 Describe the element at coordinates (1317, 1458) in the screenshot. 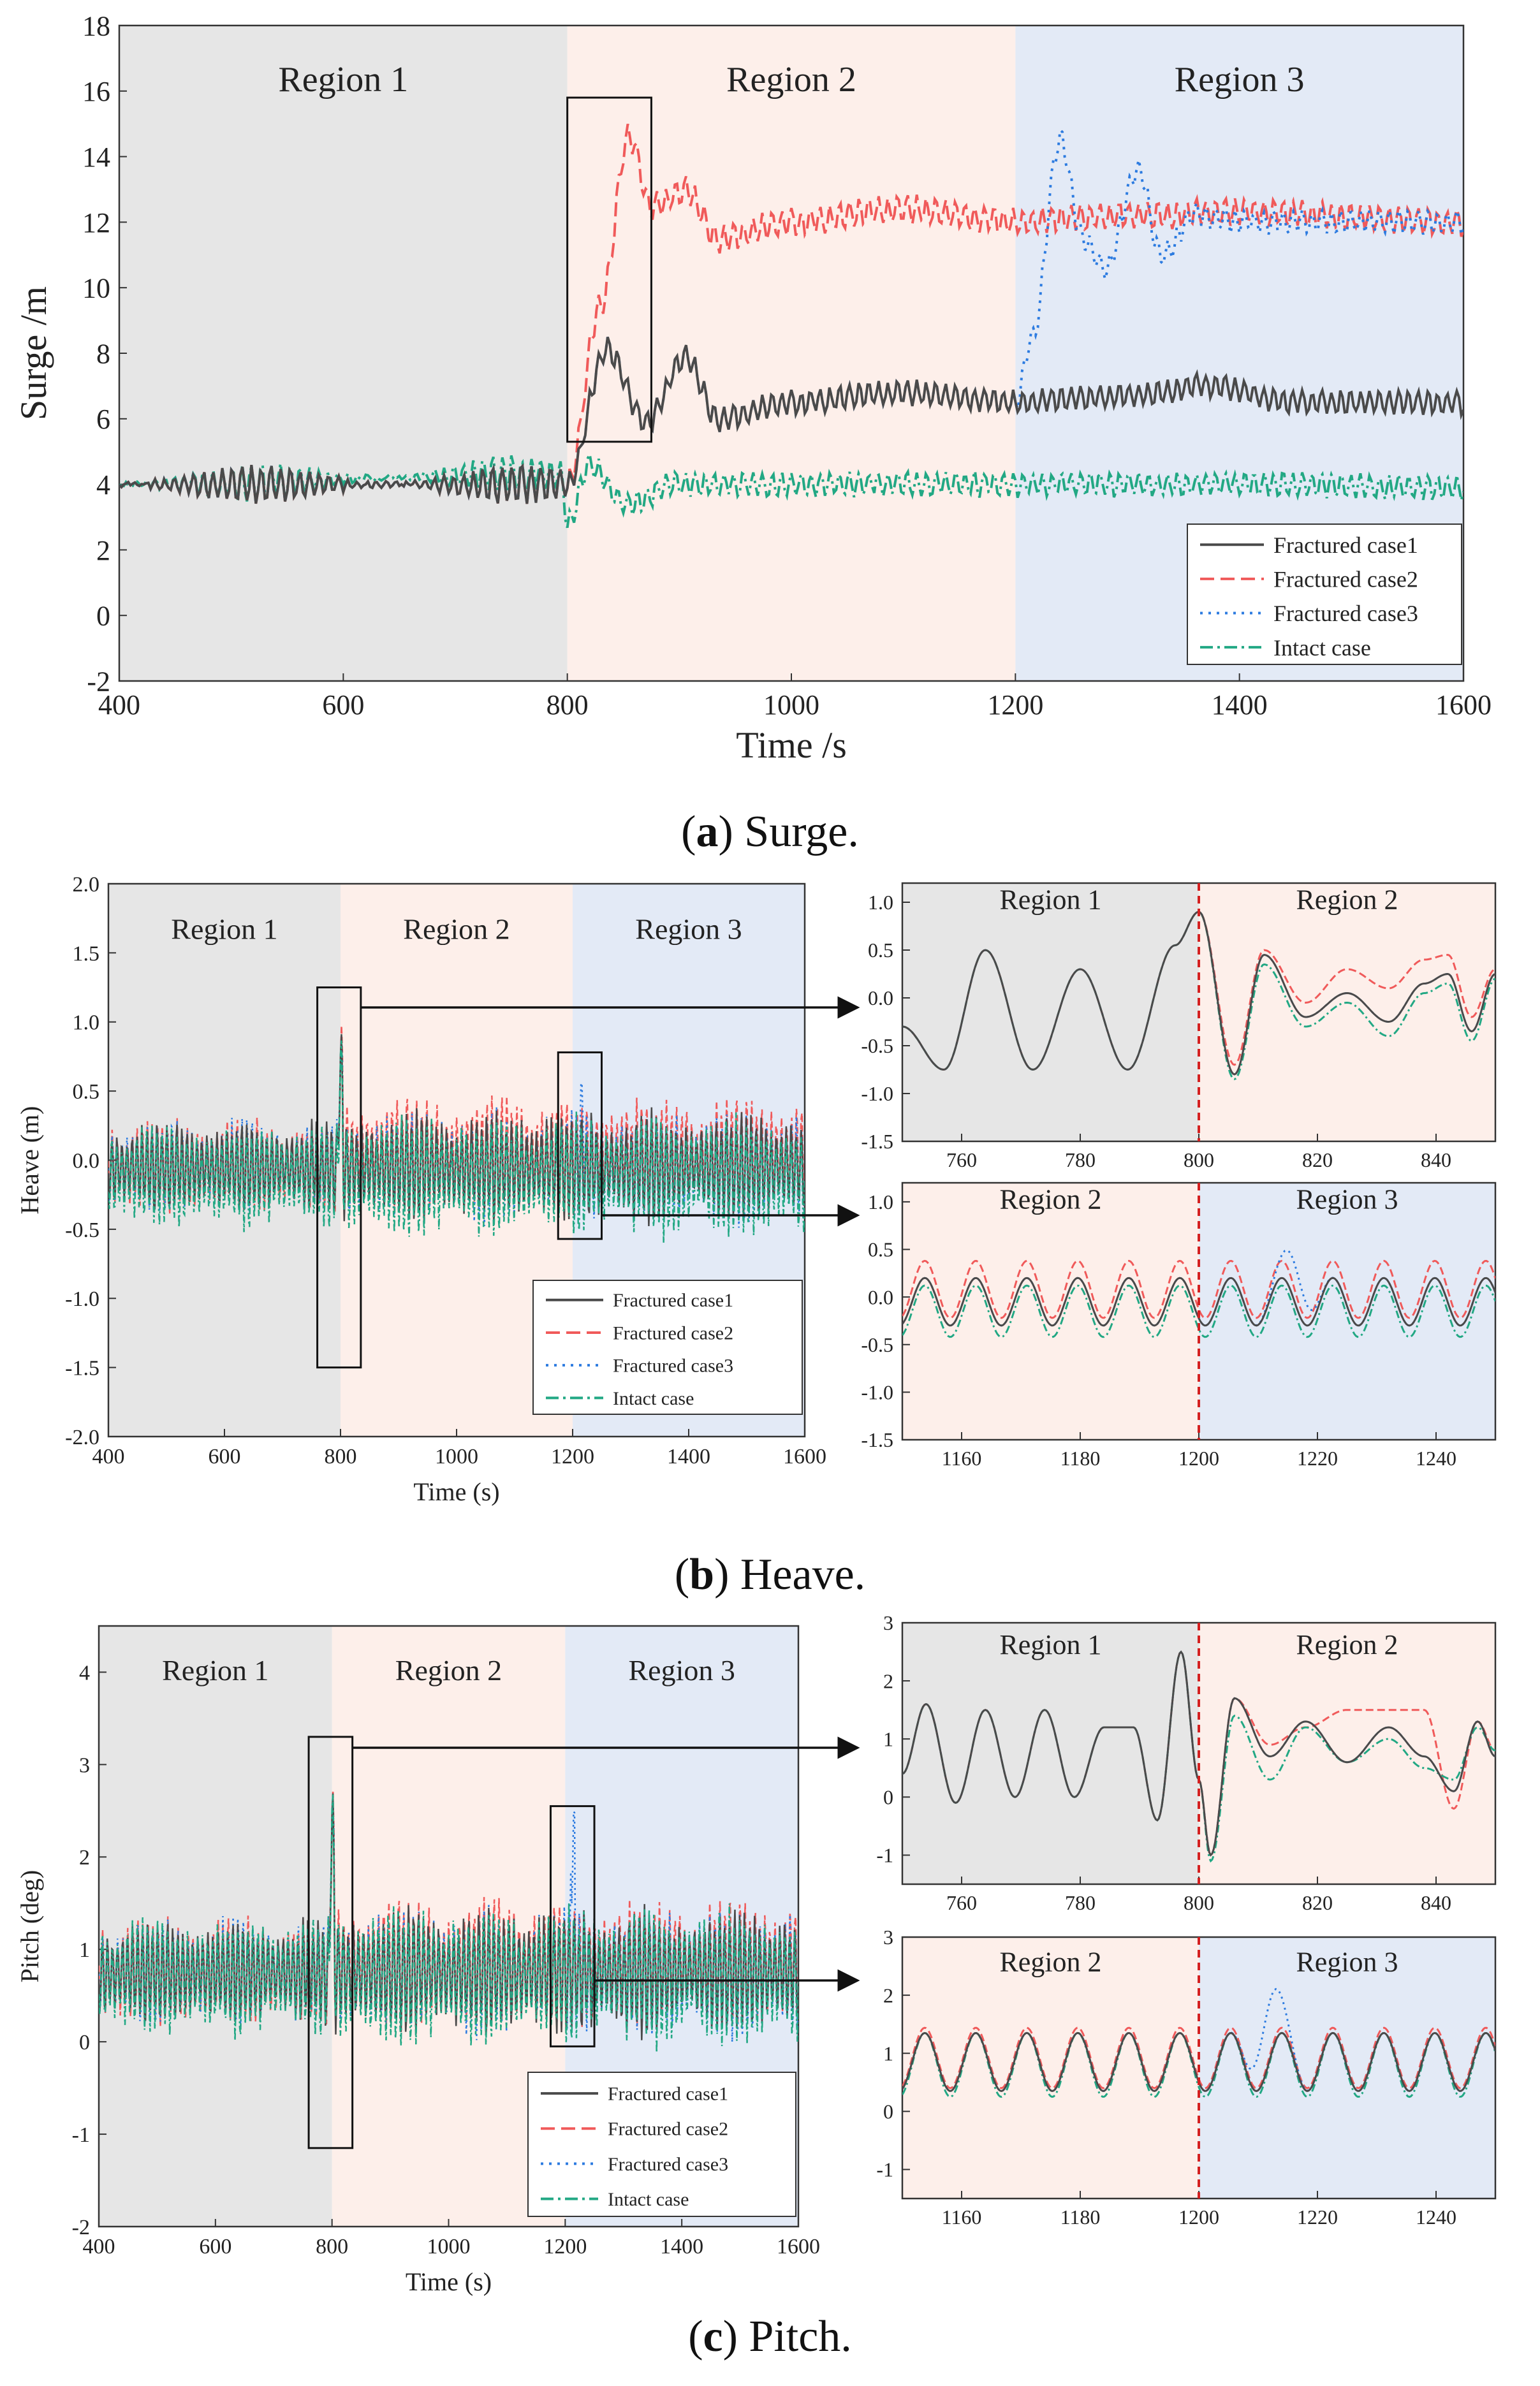

I see `x-tick-label: 1220` at that location.